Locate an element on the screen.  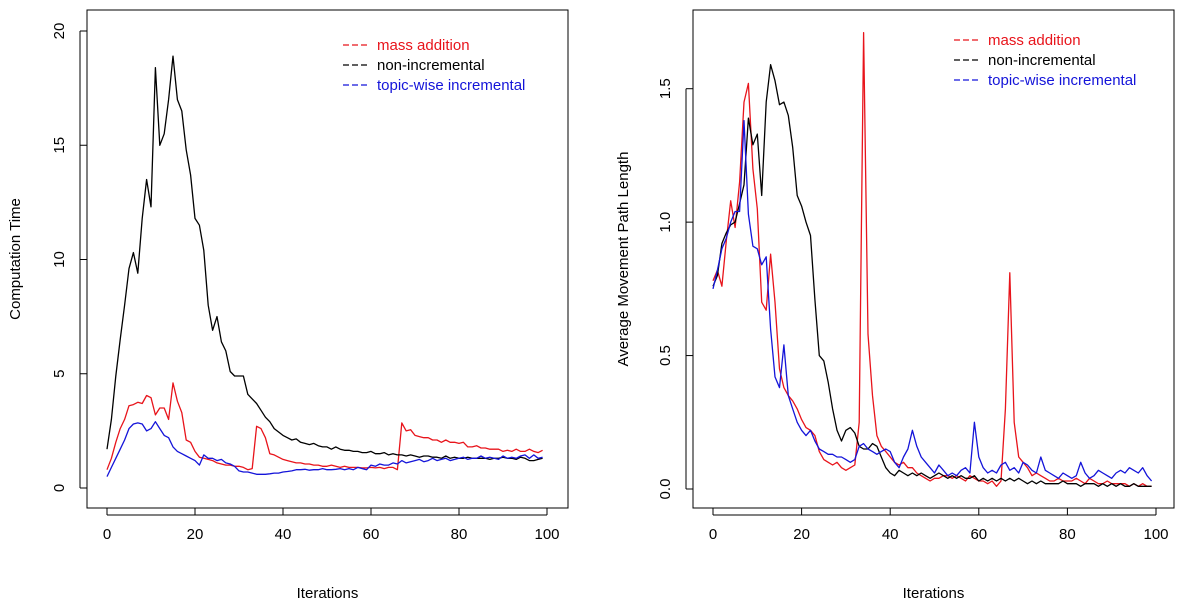
series-line-topic-wise-incremental is located at coordinates (324, 449).